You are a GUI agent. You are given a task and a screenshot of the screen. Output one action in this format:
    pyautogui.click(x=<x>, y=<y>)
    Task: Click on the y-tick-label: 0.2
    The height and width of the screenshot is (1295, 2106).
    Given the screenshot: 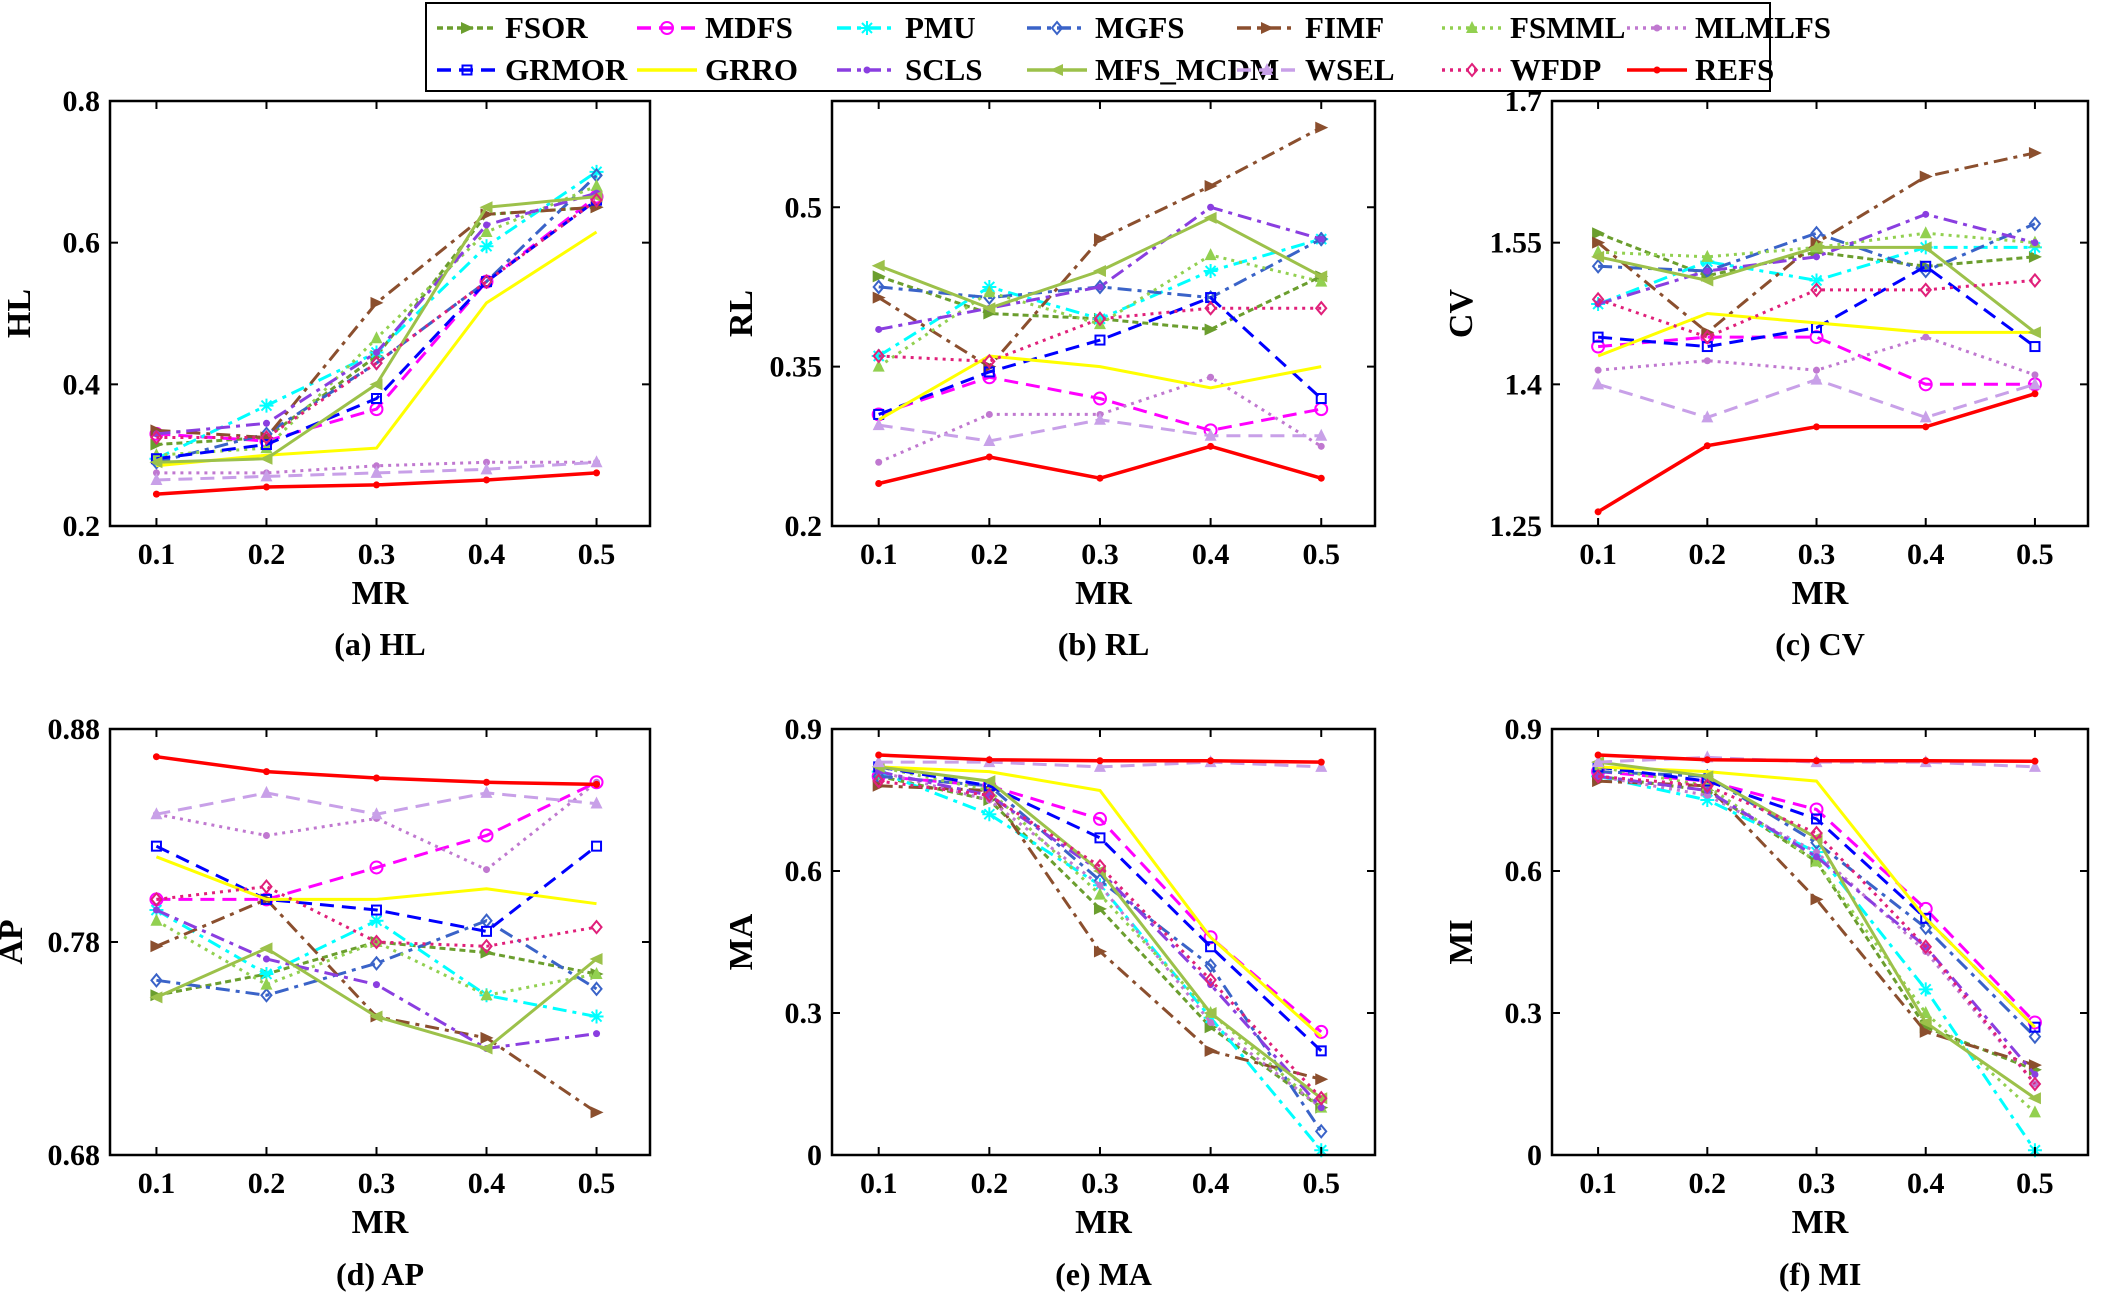 What is the action you would take?
    pyautogui.click(x=82, y=526)
    